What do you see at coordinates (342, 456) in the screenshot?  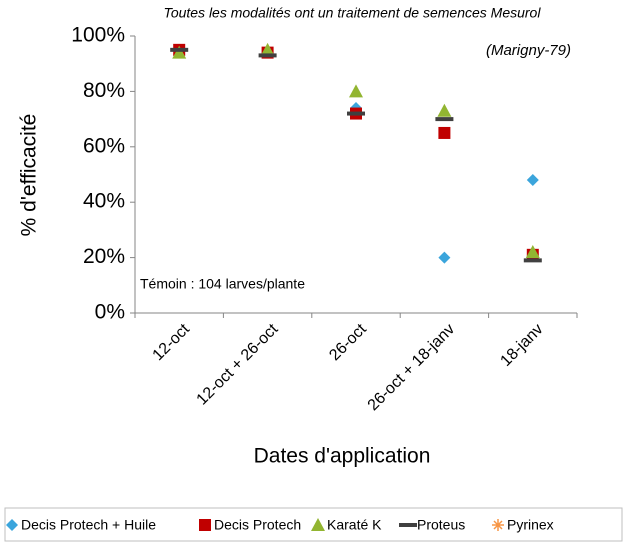 I see `x-axis-title: Dates d'application` at bounding box center [342, 456].